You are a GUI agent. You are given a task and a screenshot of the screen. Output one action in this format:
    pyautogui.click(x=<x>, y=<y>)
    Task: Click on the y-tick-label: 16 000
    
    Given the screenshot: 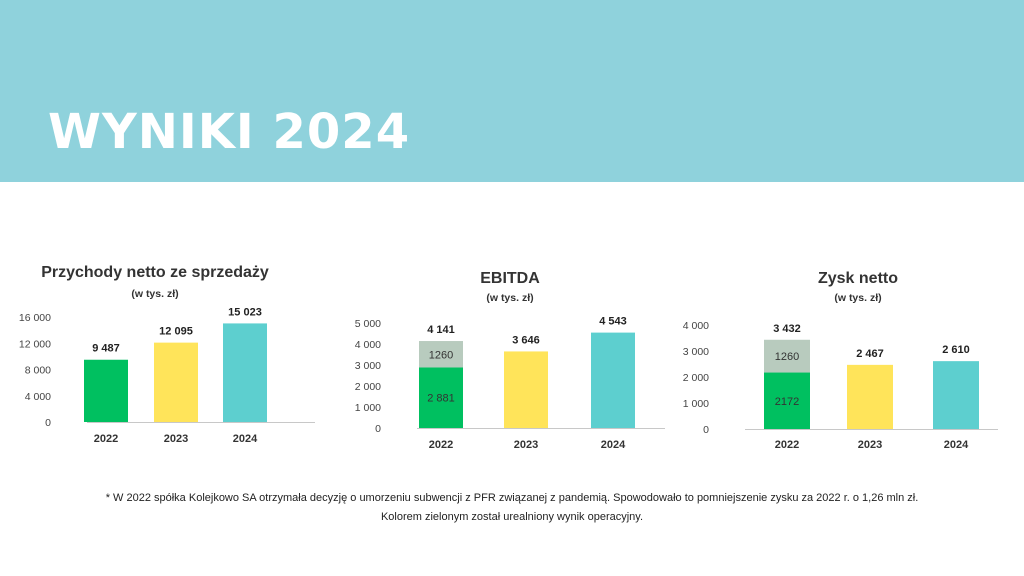 What is the action you would take?
    pyautogui.click(x=35, y=318)
    